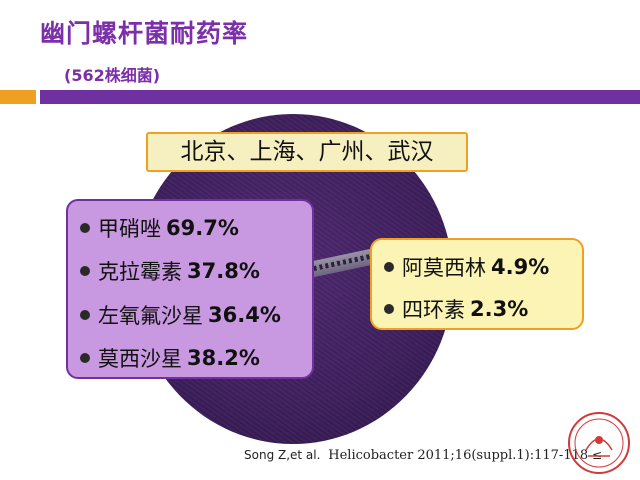 This screenshot has width=640, height=480. I want to click on drug-name: 四环素, so click(433, 310).